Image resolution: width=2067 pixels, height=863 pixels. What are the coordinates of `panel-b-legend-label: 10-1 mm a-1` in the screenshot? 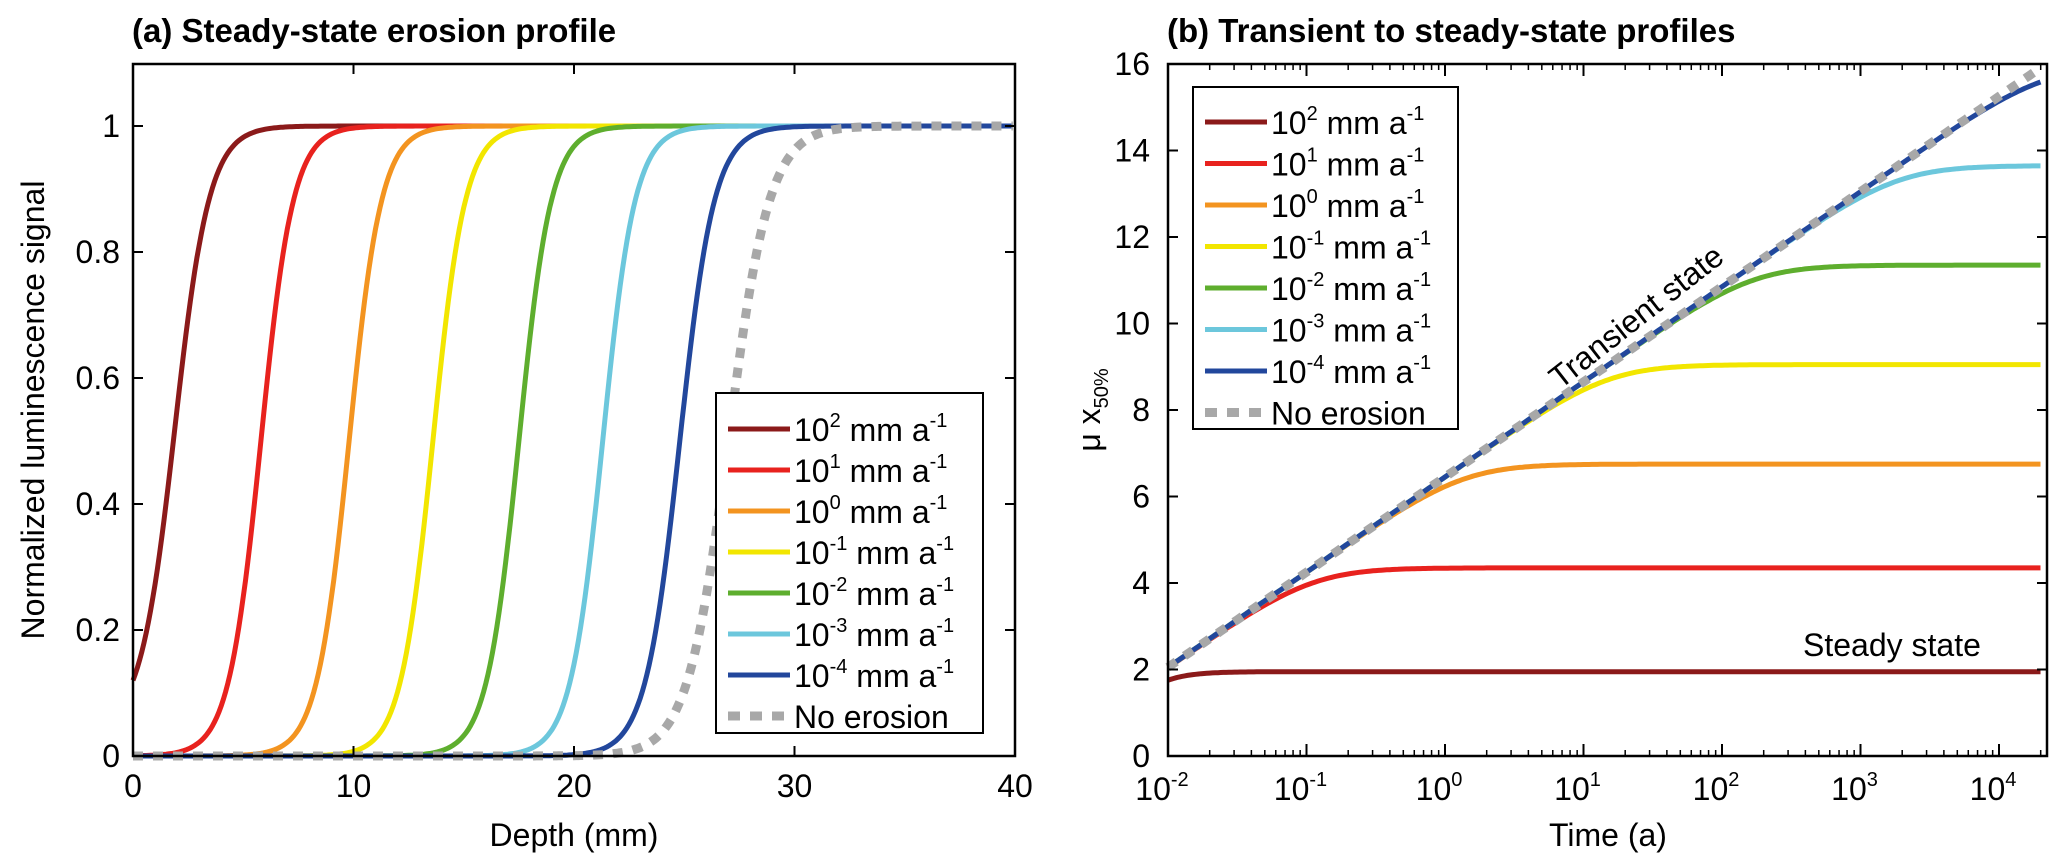 It's located at (1351, 247).